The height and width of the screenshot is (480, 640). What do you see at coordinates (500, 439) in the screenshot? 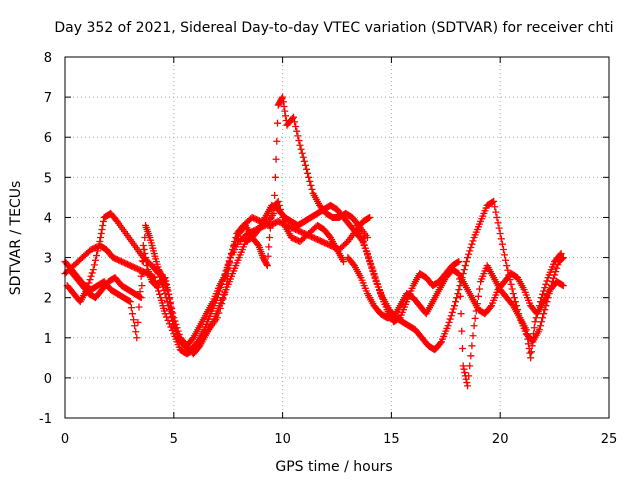
I see `x-tick-label: 20` at bounding box center [500, 439].